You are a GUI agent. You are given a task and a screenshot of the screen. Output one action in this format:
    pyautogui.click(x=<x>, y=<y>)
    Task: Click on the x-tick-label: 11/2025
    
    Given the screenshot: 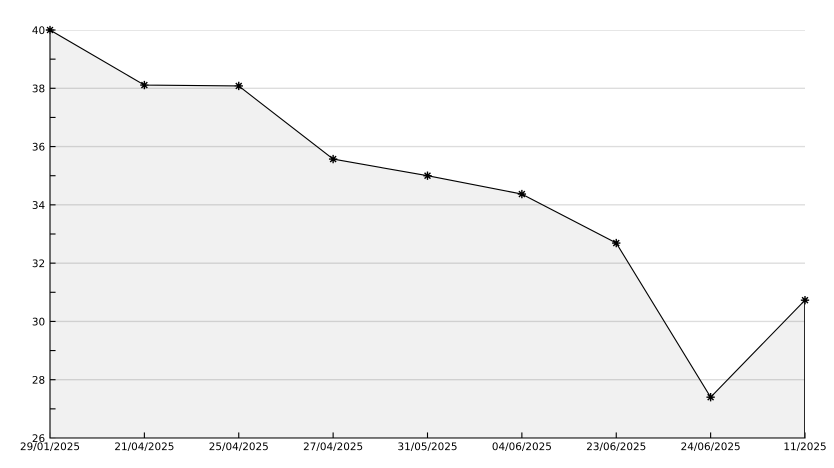 What is the action you would take?
    pyautogui.click(x=805, y=447)
    